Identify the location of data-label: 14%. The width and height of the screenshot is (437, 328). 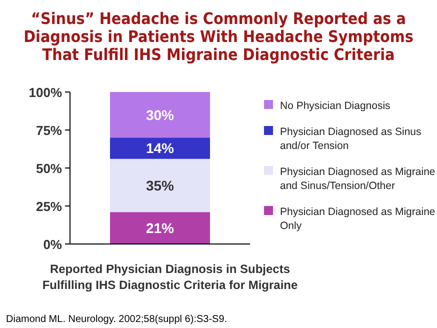
(160, 148).